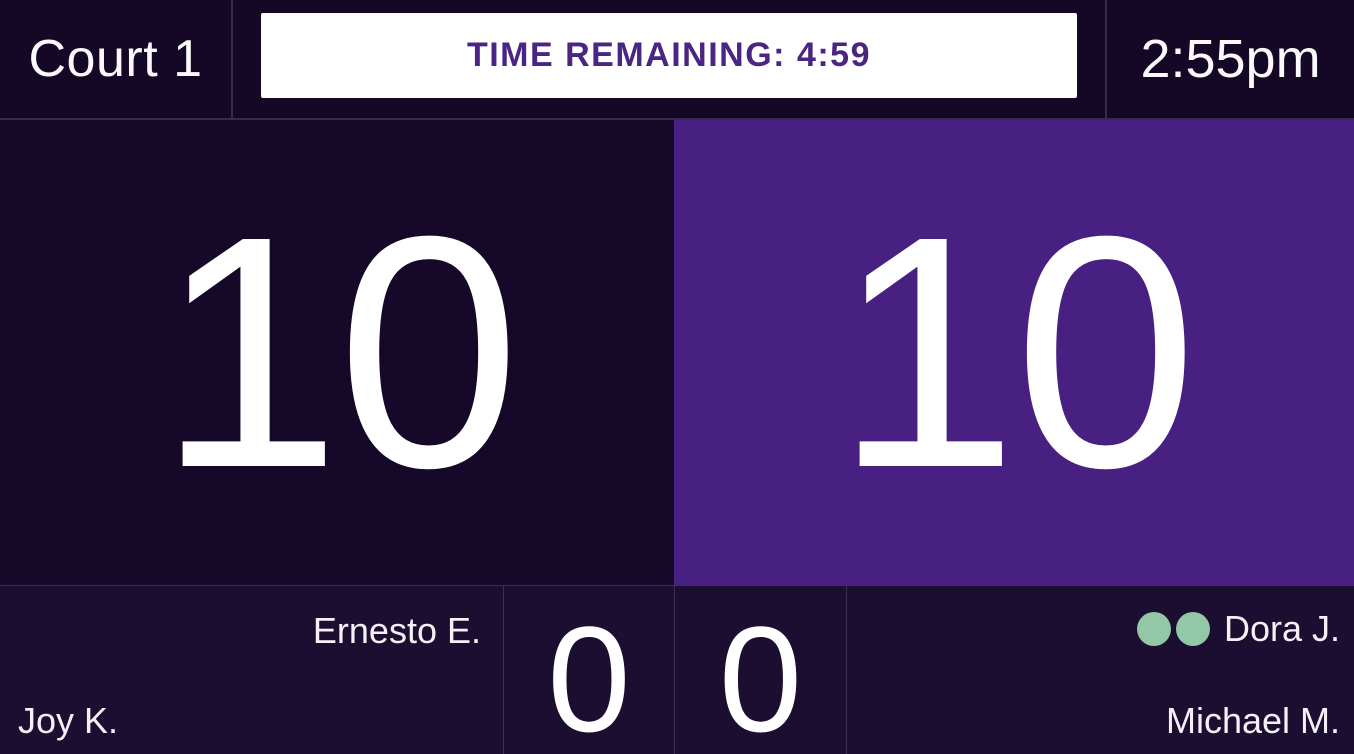 Image resolution: width=1354 pixels, height=754 pixels. Describe the element at coordinates (396, 630) in the screenshot. I see `player-name: Ernesto E.` at that location.